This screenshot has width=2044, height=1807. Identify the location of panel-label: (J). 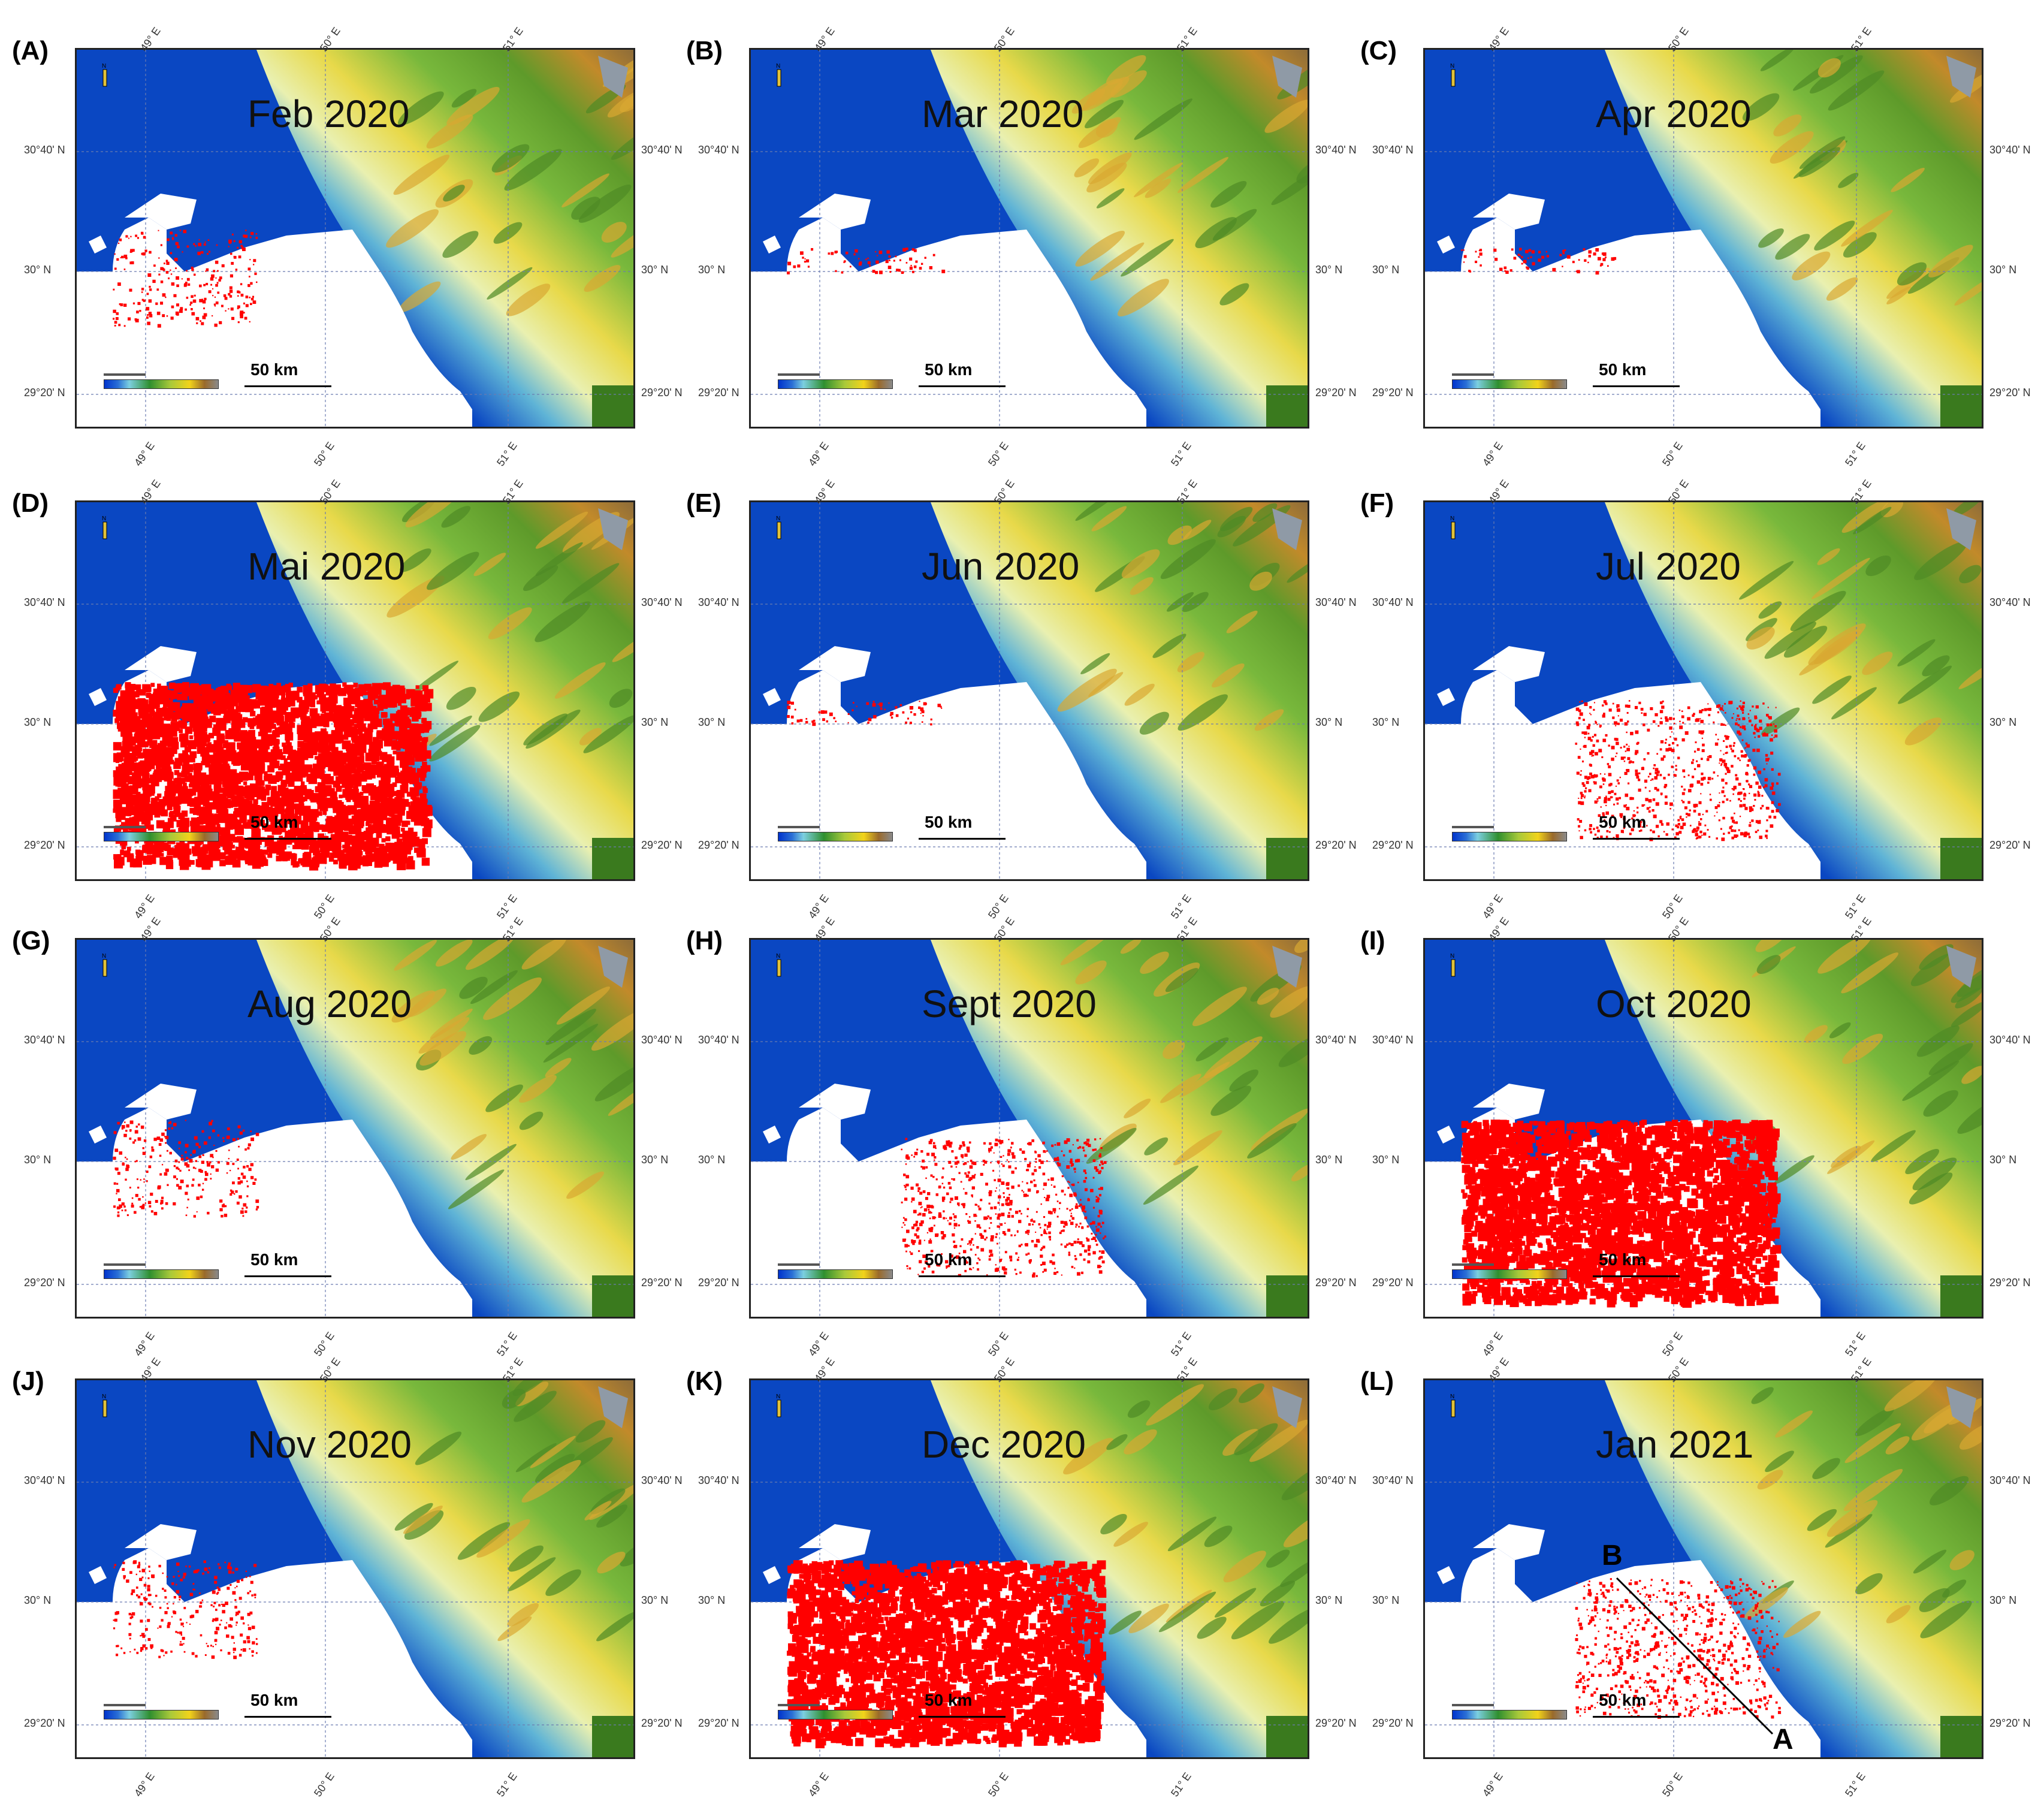
(28, 1381).